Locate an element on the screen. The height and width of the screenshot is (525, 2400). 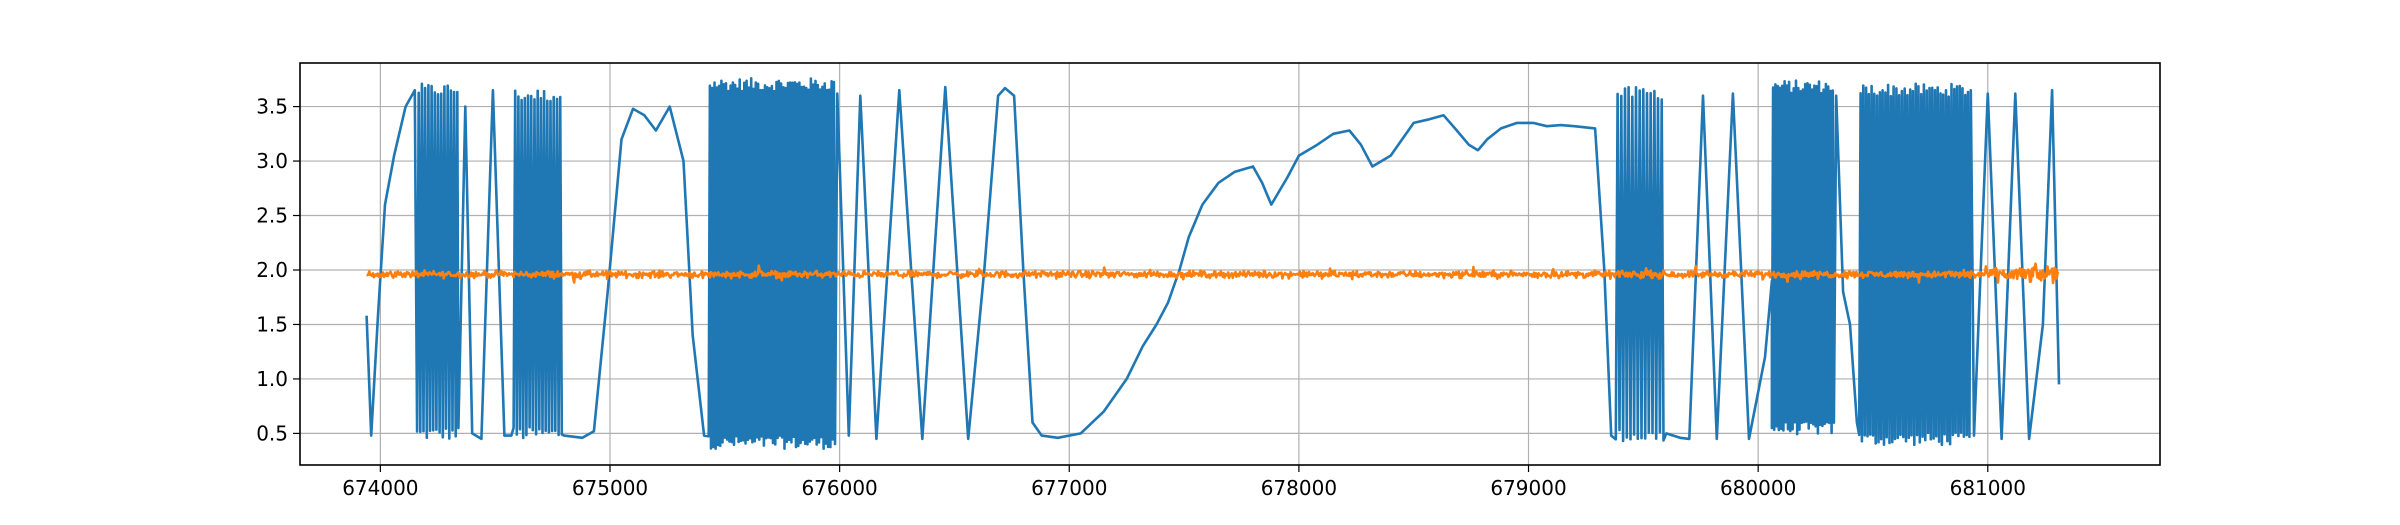
y-tick-label: 3.0 is located at coordinates (272, 161).